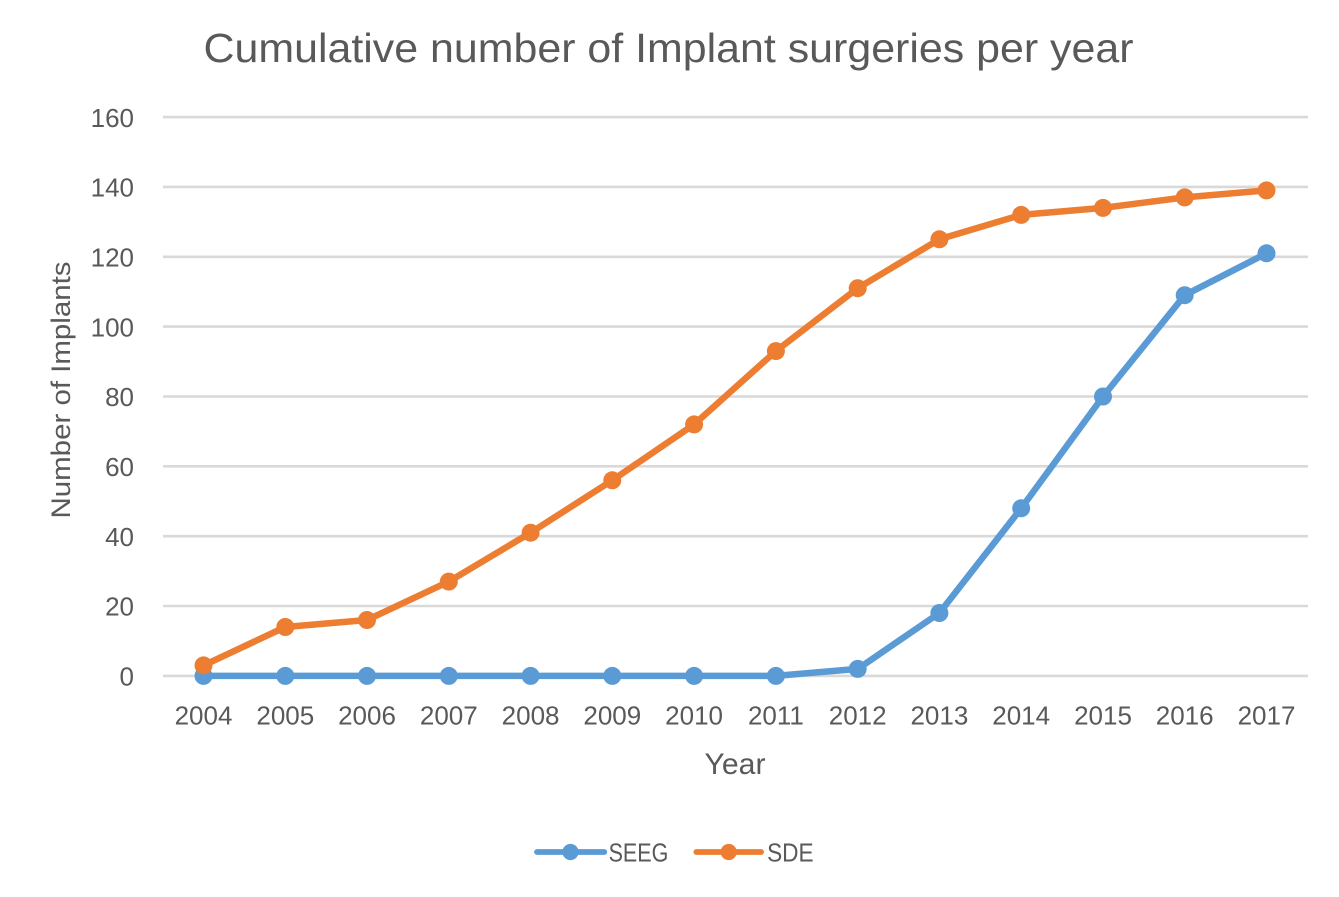 Image resolution: width=1339 pixels, height=897 pixels. What do you see at coordinates (112, 327) in the screenshot?
I see `svg-text: 100` at bounding box center [112, 327].